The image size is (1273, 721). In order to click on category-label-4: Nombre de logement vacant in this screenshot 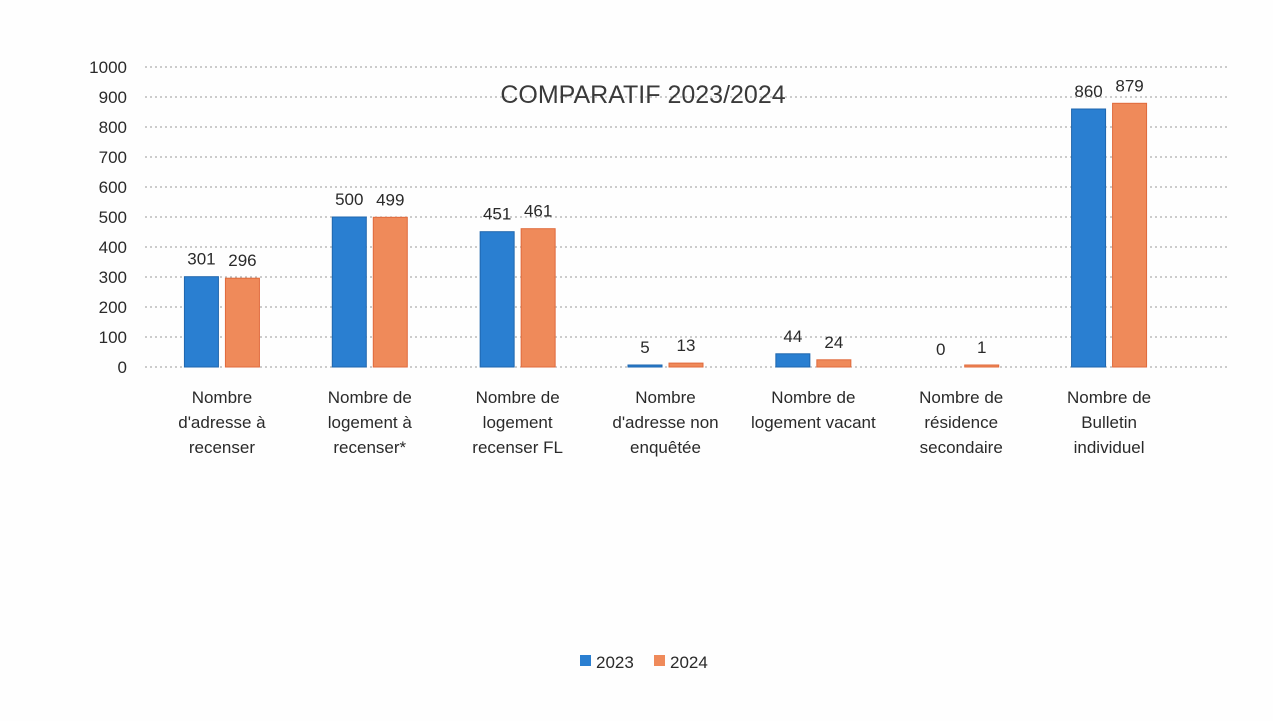, I will do `click(813, 410)`.